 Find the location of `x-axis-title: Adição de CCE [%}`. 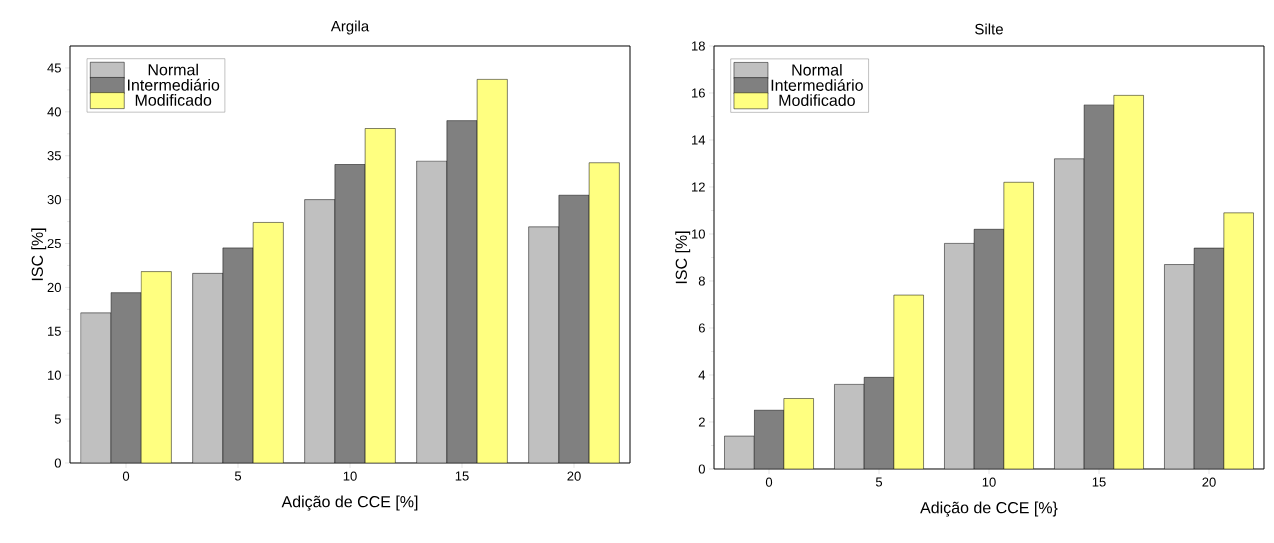

x-axis-title: Adição de CCE [%} is located at coordinates (989, 509).